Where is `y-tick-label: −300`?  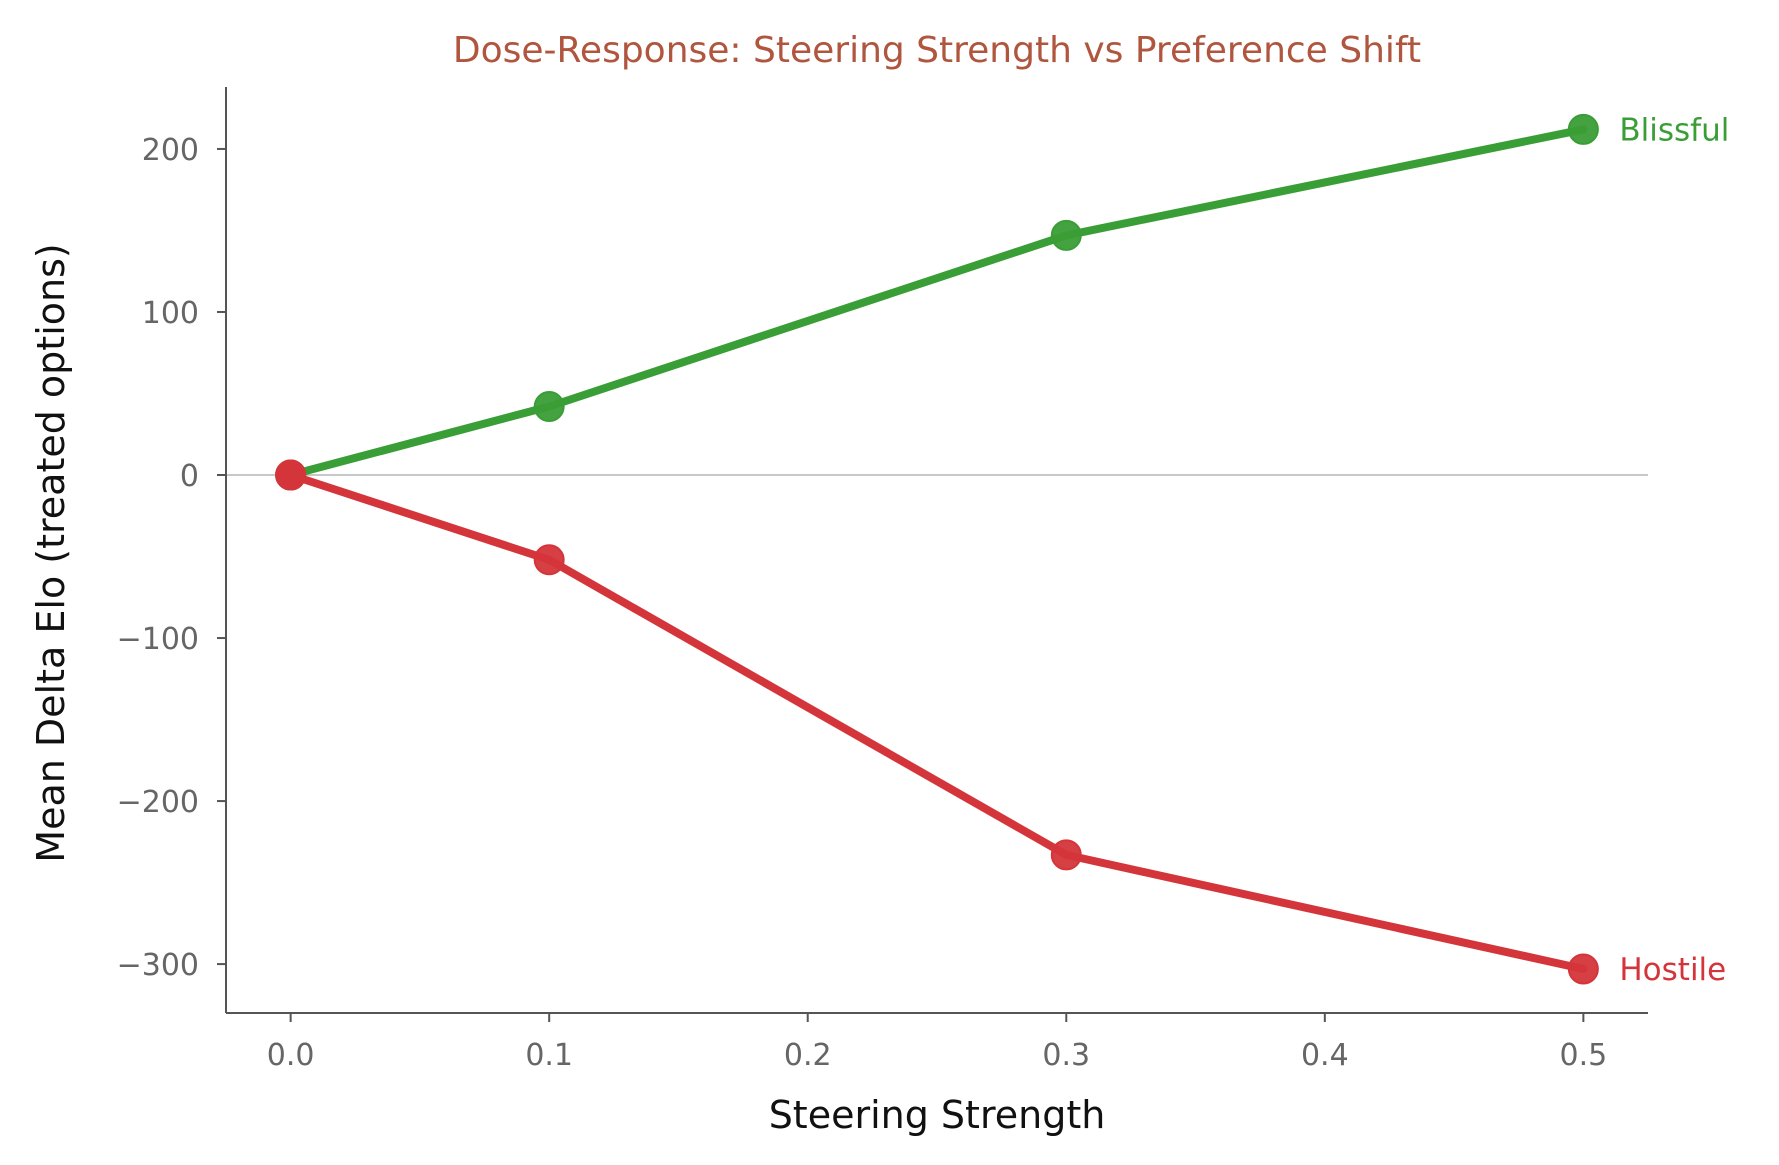
y-tick-label: −300 is located at coordinates (158, 965).